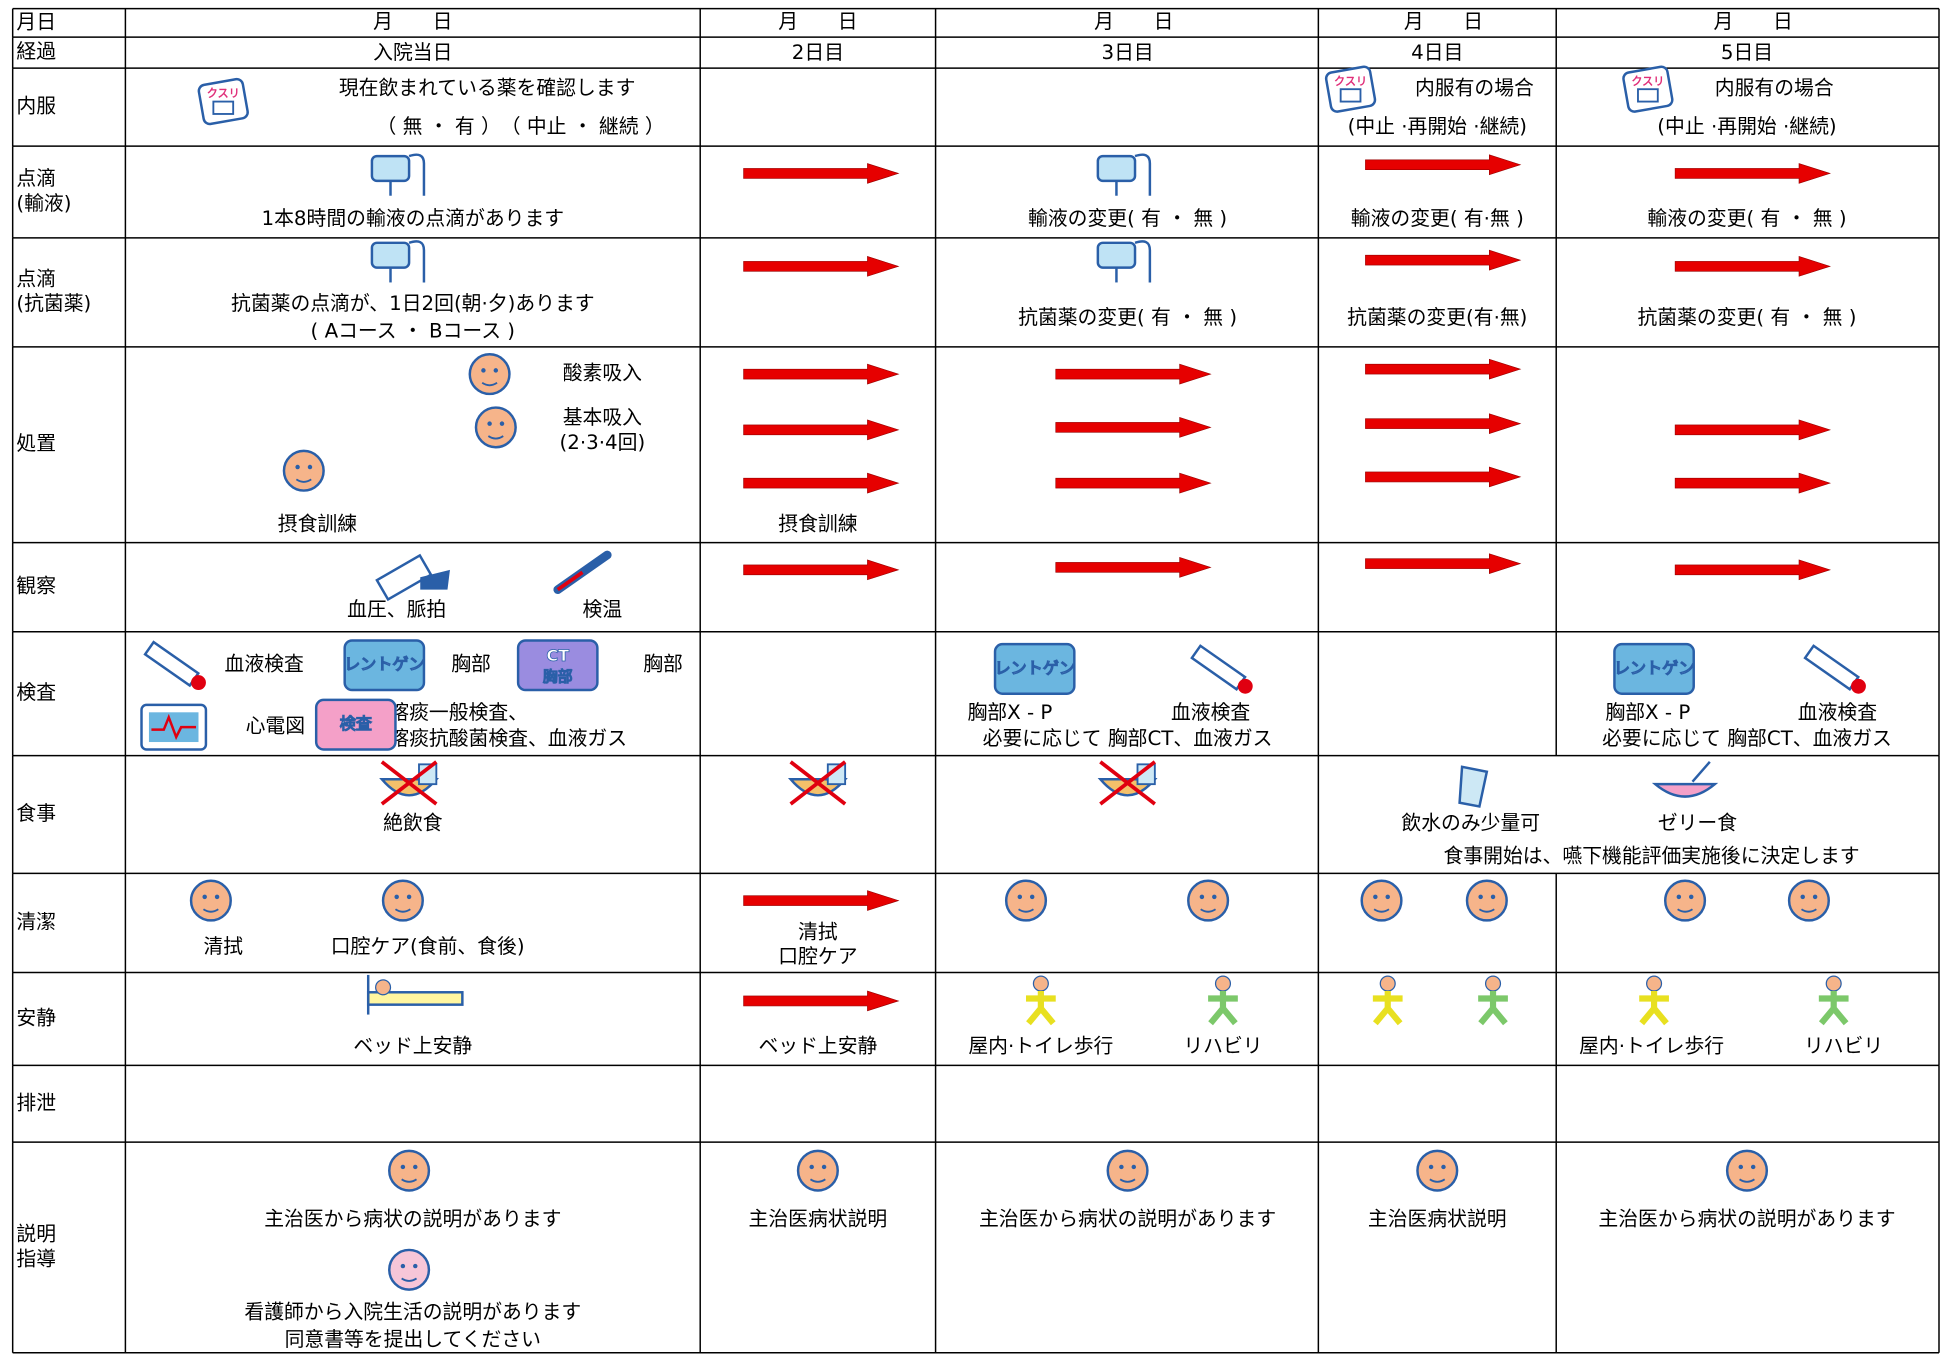 This screenshot has width=1943, height=1354. Describe the element at coordinates (1437, 317) in the screenshot. I see `cell-text: 抗菌薬の変更(有·無)` at that location.